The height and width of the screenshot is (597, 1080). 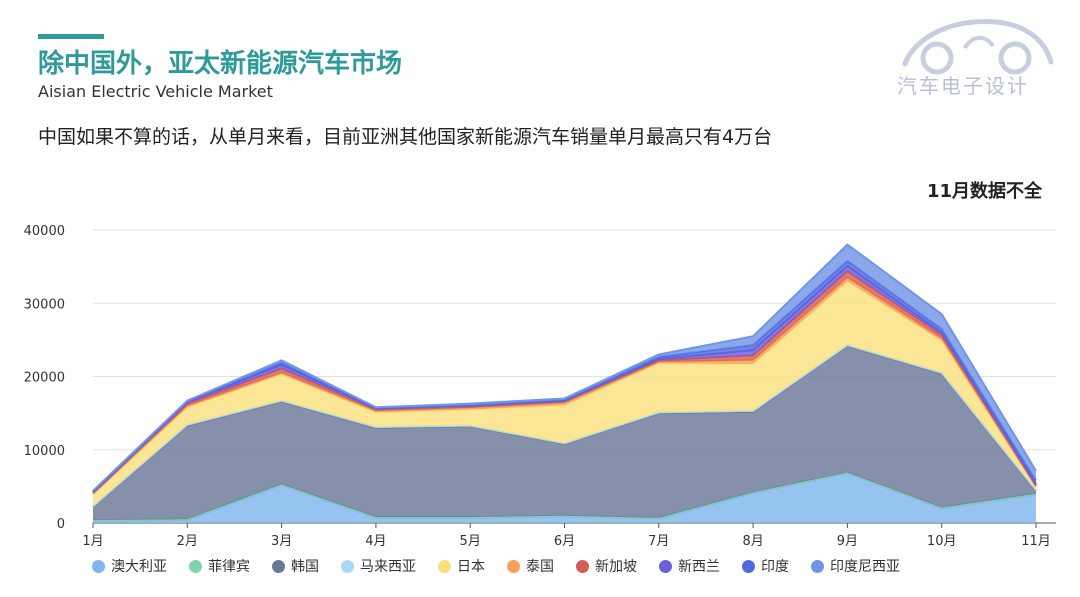 I want to click on car-logo-icon, so click(x=978, y=46).